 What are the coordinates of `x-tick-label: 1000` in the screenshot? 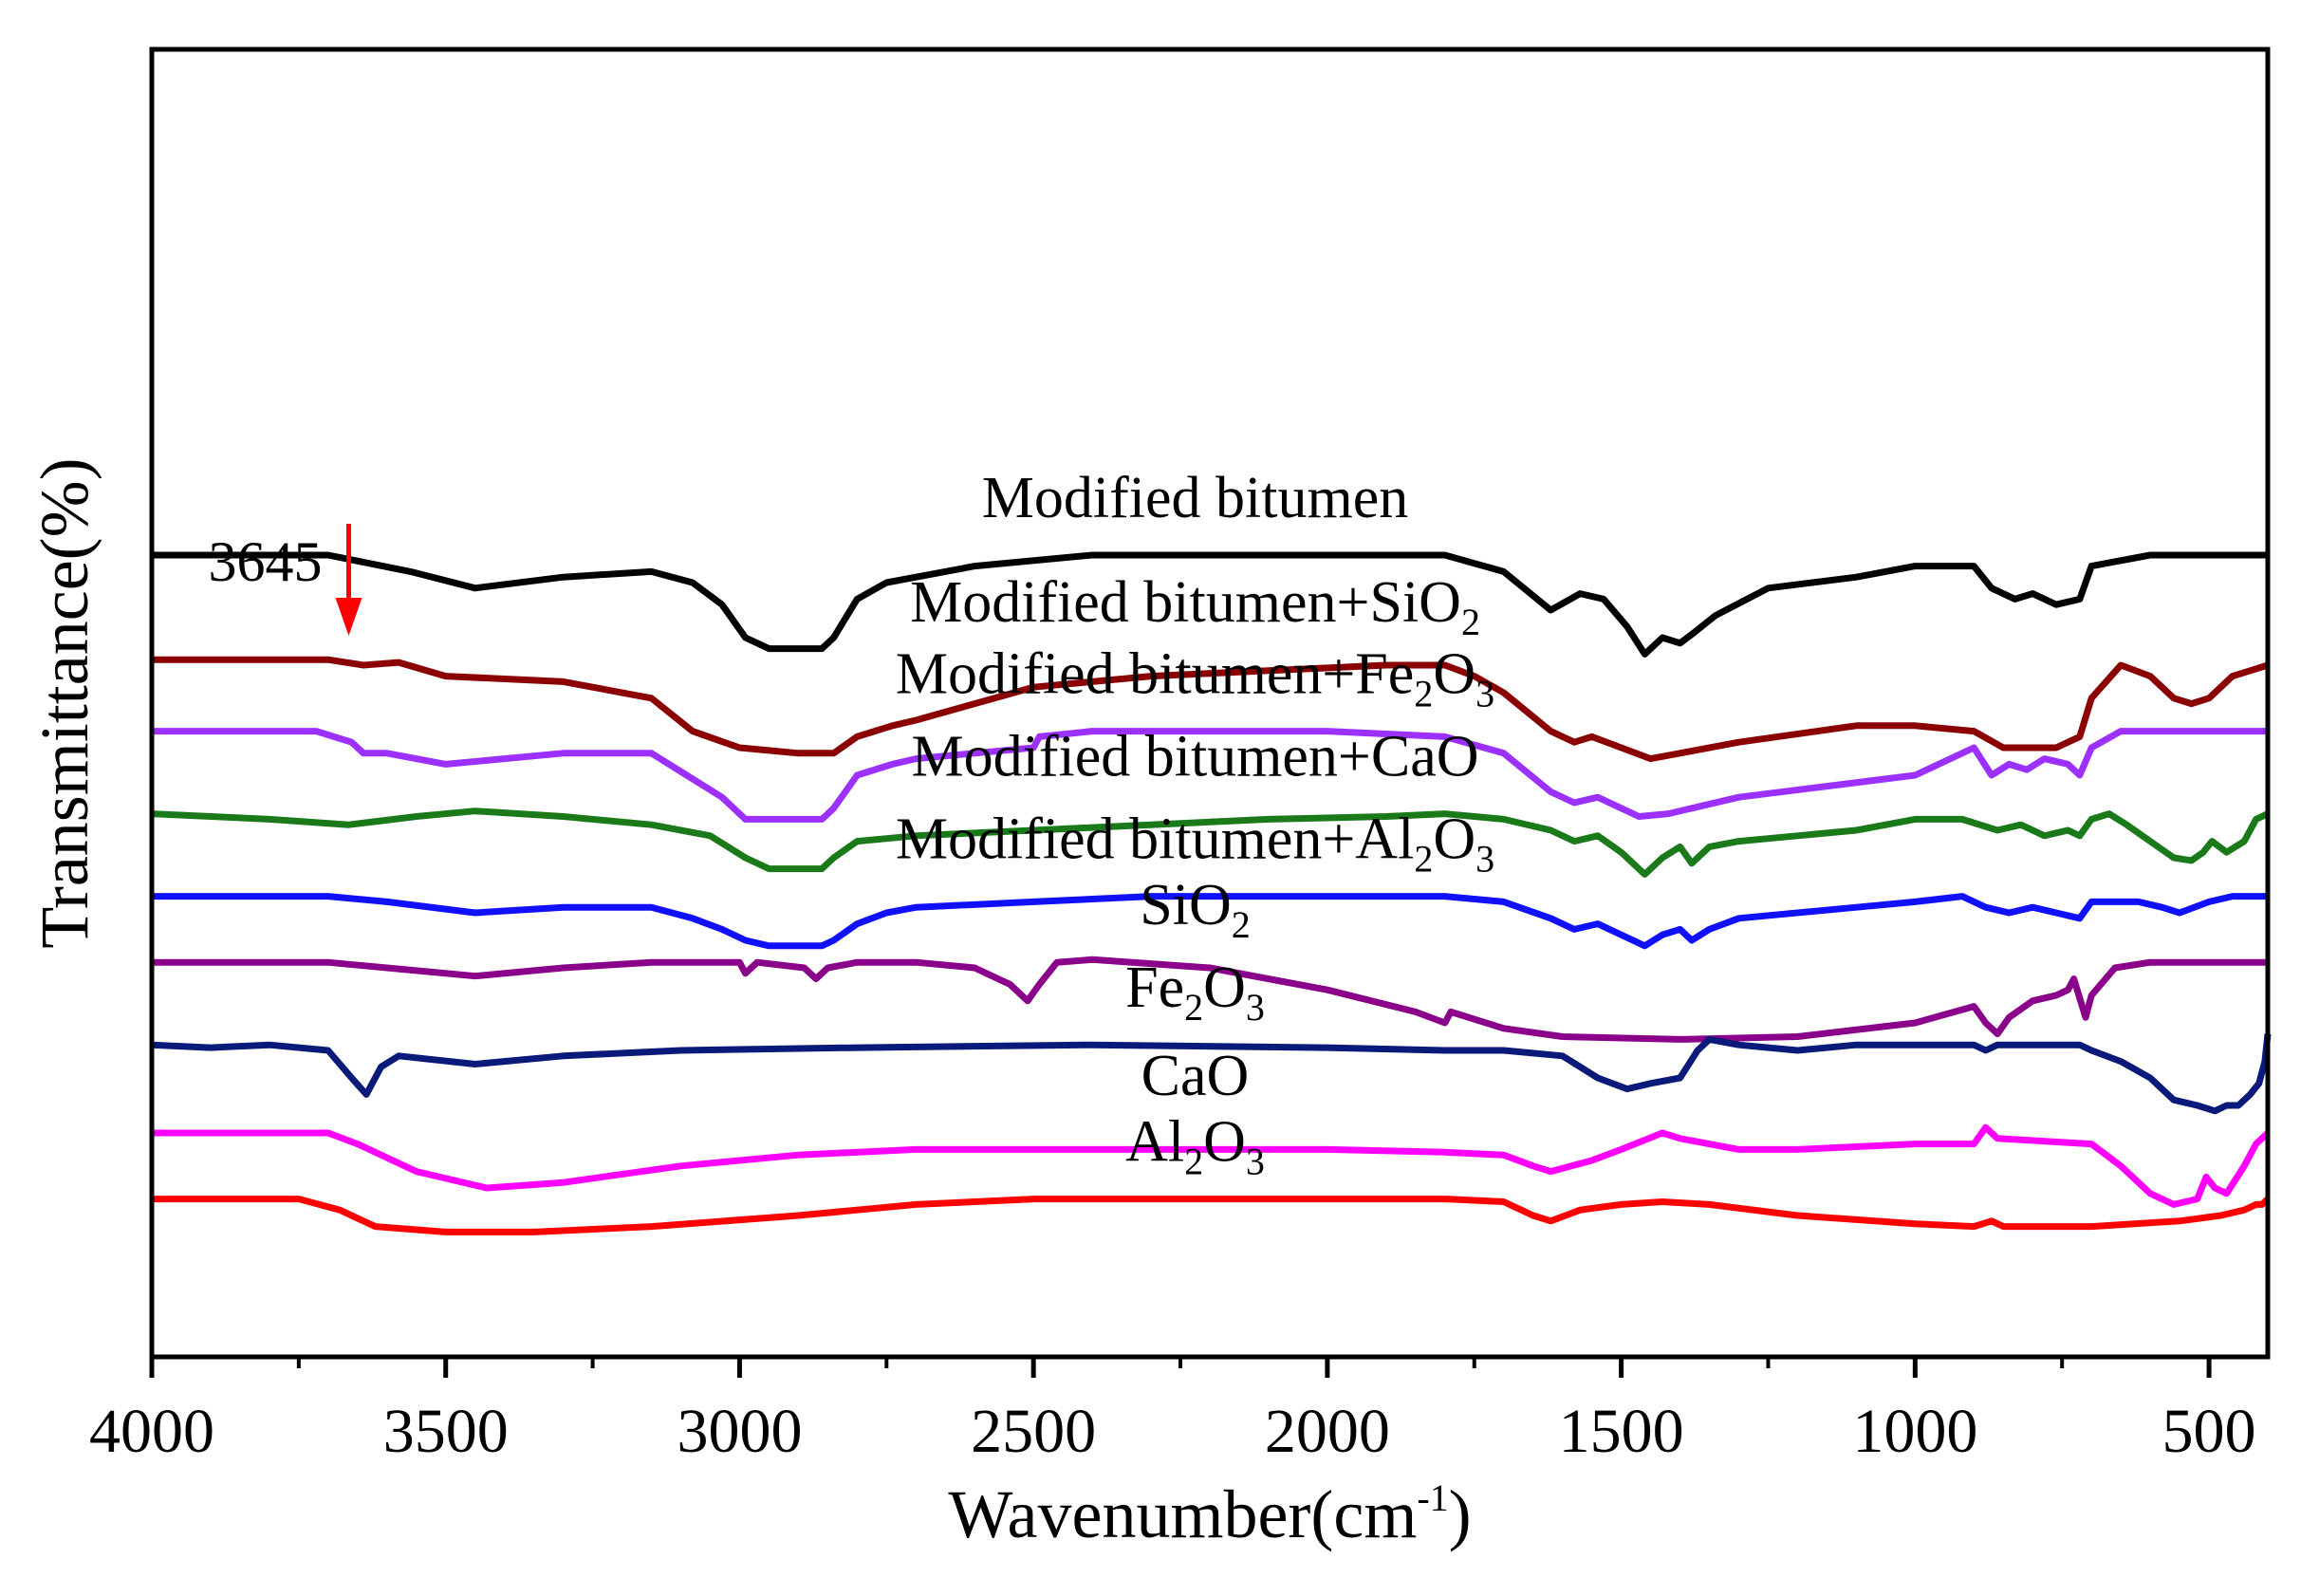 It's located at (1914, 1431).